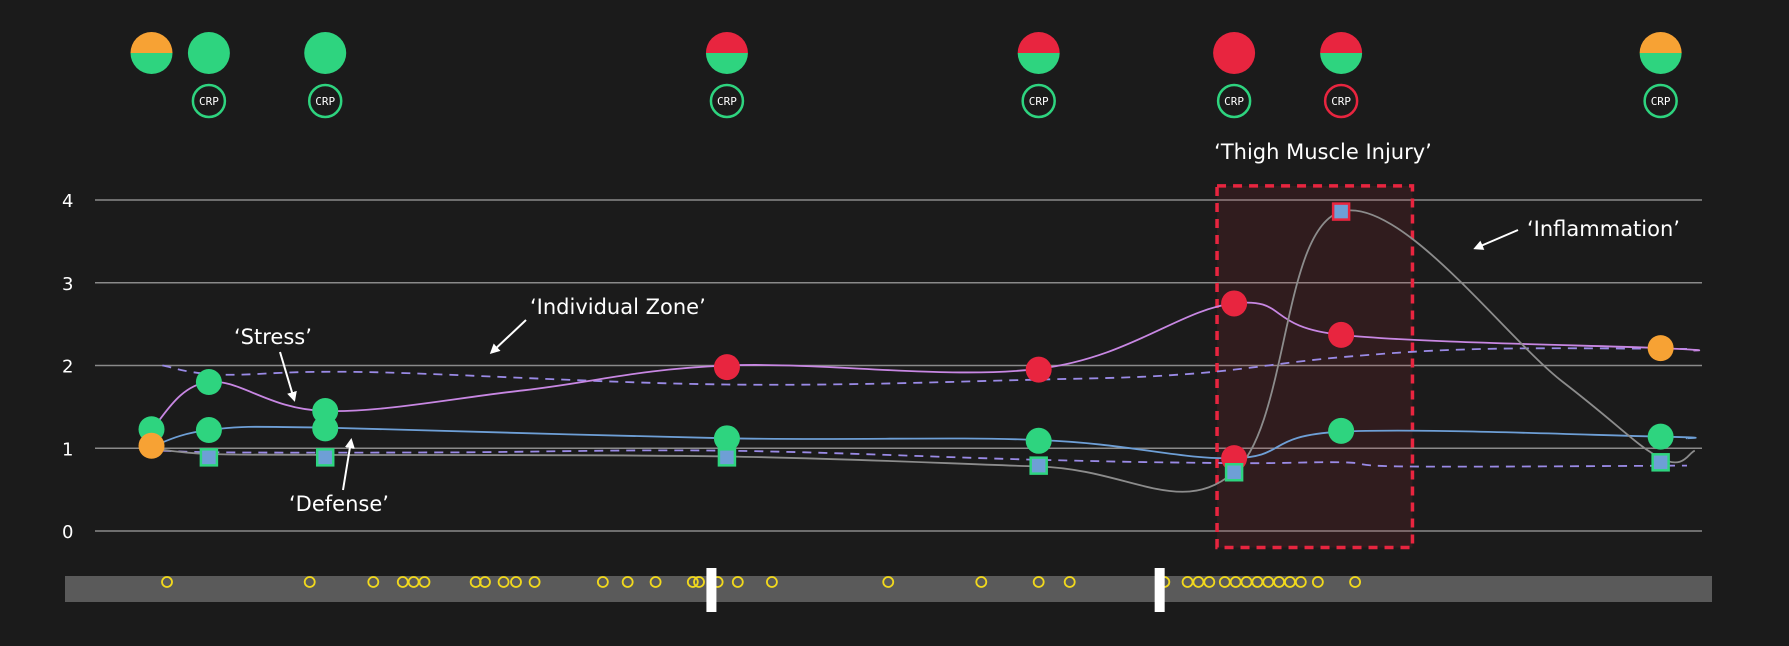 This screenshot has height=646, width=1789. What do you see at coordinates (67, 284) in the screenshot?
I see `y-tick-label: 3` at bounding box center [67, 284].